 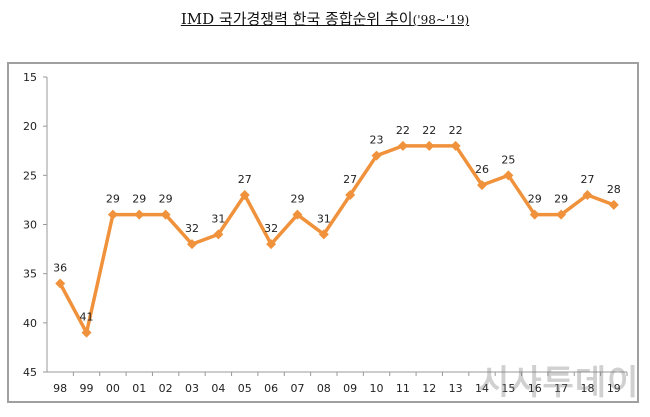 What do you see at coordinates (139, 388) in the screenshot?
I see `x-tick-label: 01` at bounding box center [139, 388].